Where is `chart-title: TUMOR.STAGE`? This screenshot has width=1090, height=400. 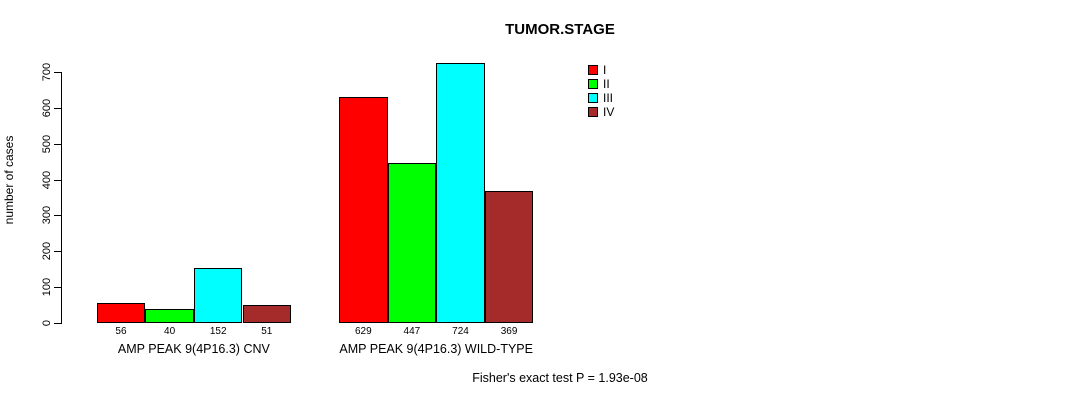
chart-title: TUMOR.STAGE is located at coordinates (560, 29).